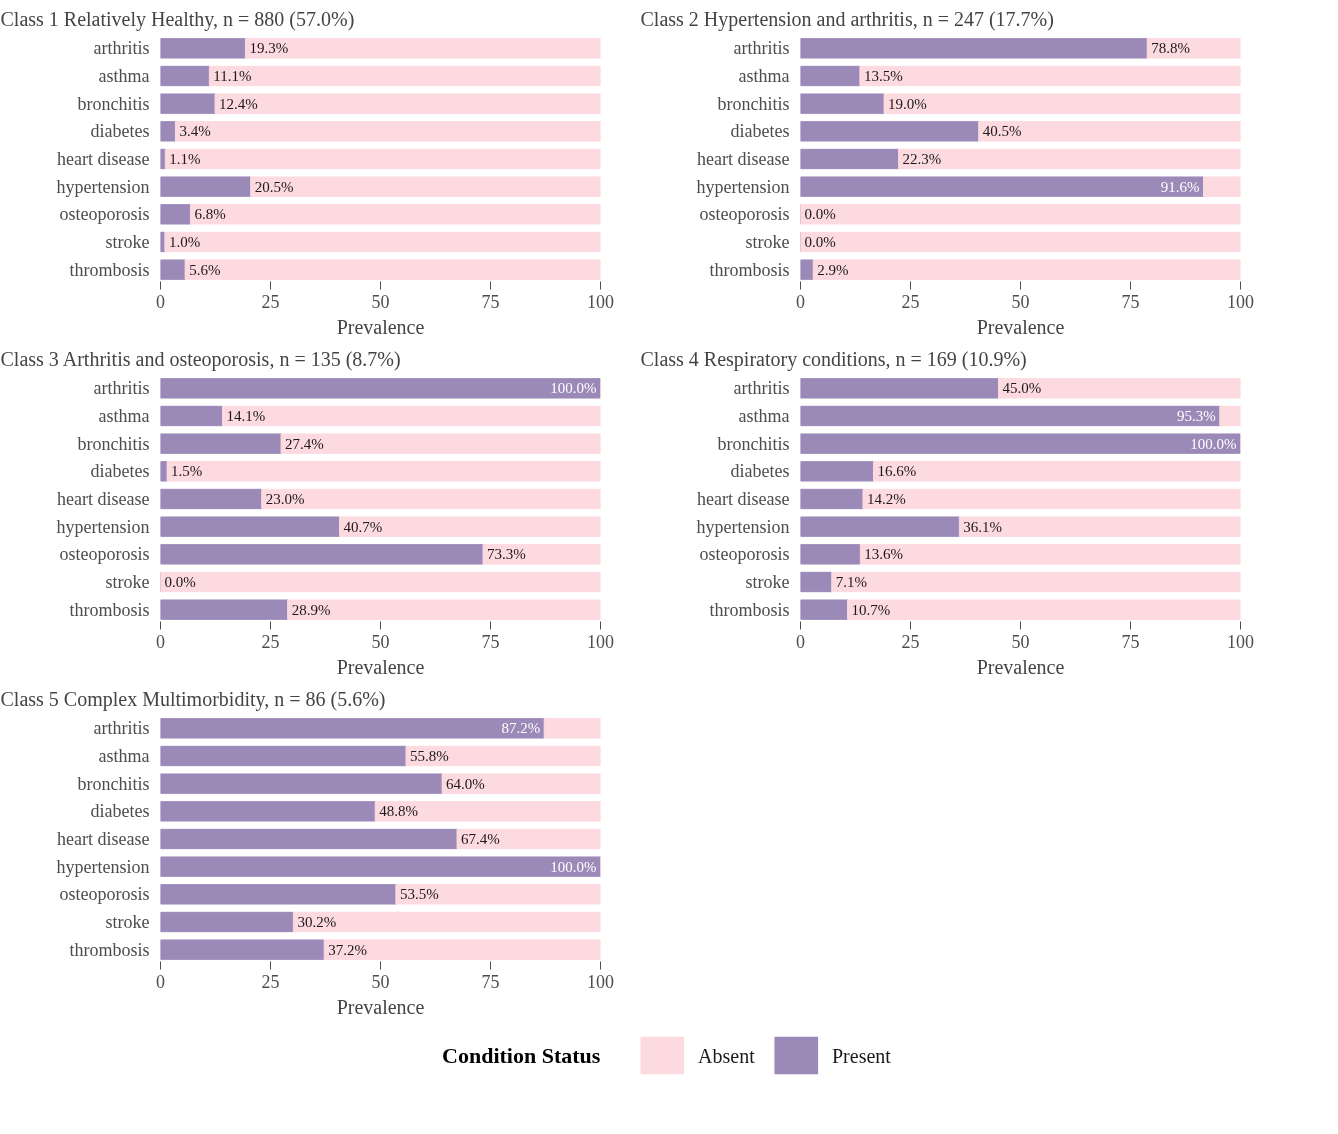 The height and width of the screenshot is (1134, 1338). I want to click on data-label: 7.1%, so click(851, 582).